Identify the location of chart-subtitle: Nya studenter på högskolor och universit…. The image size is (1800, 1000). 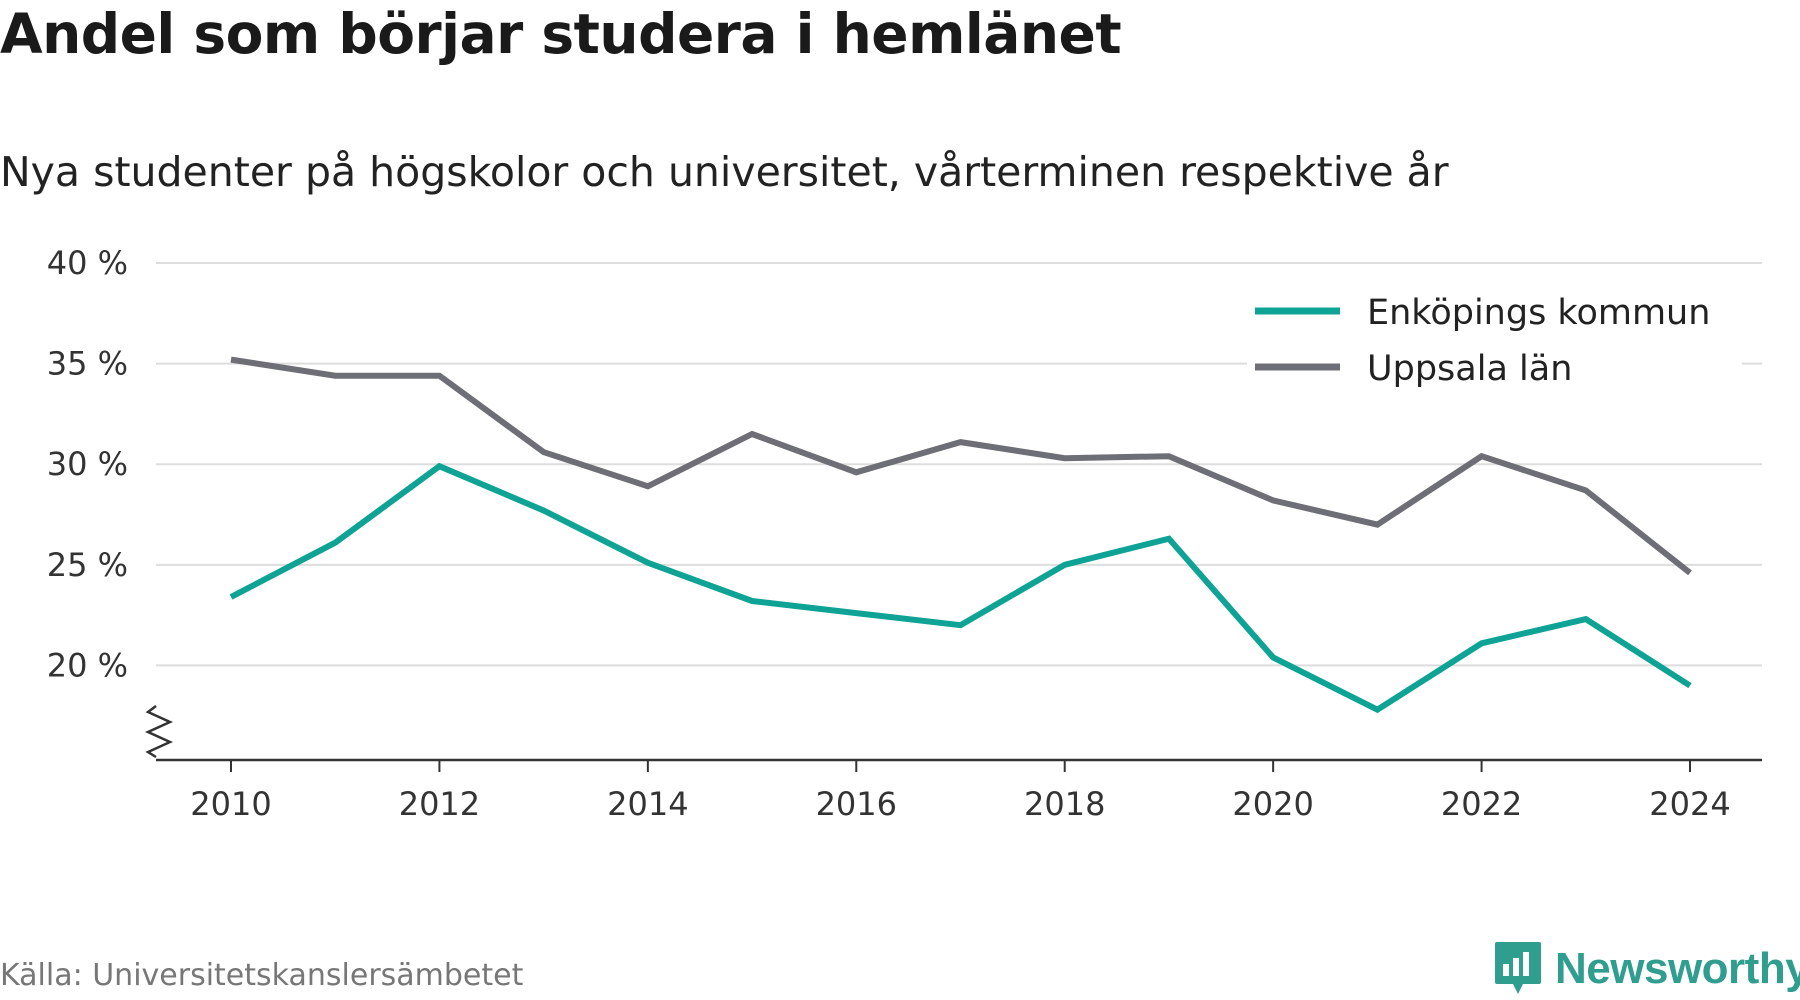
(724, 172).